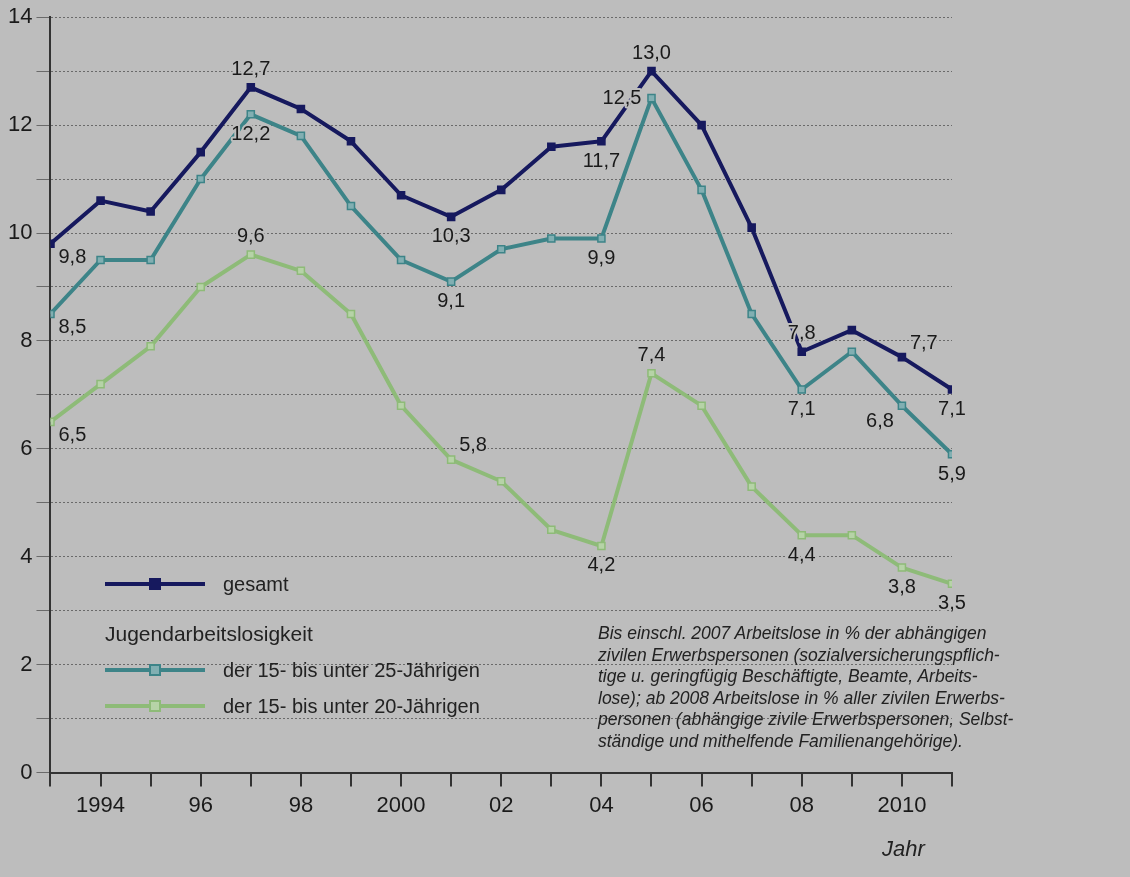 Image resolution: width=1130 pixels, height=877 pixels. What do you see at coordinates (401, 804) in the screenshot?
I see `x-tick-label: 2000` at bounding box center [401, 804].